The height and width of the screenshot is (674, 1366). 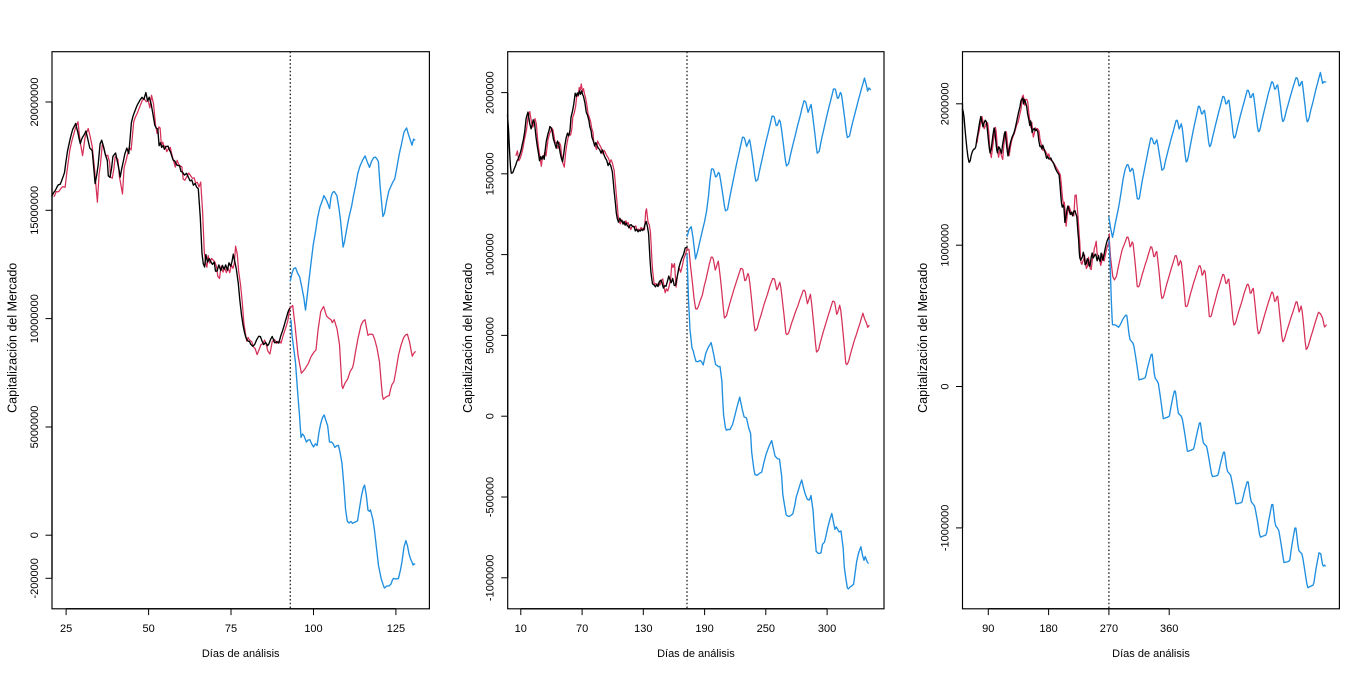 I want to click on svg-text: 10, so click(x=521, y=629).